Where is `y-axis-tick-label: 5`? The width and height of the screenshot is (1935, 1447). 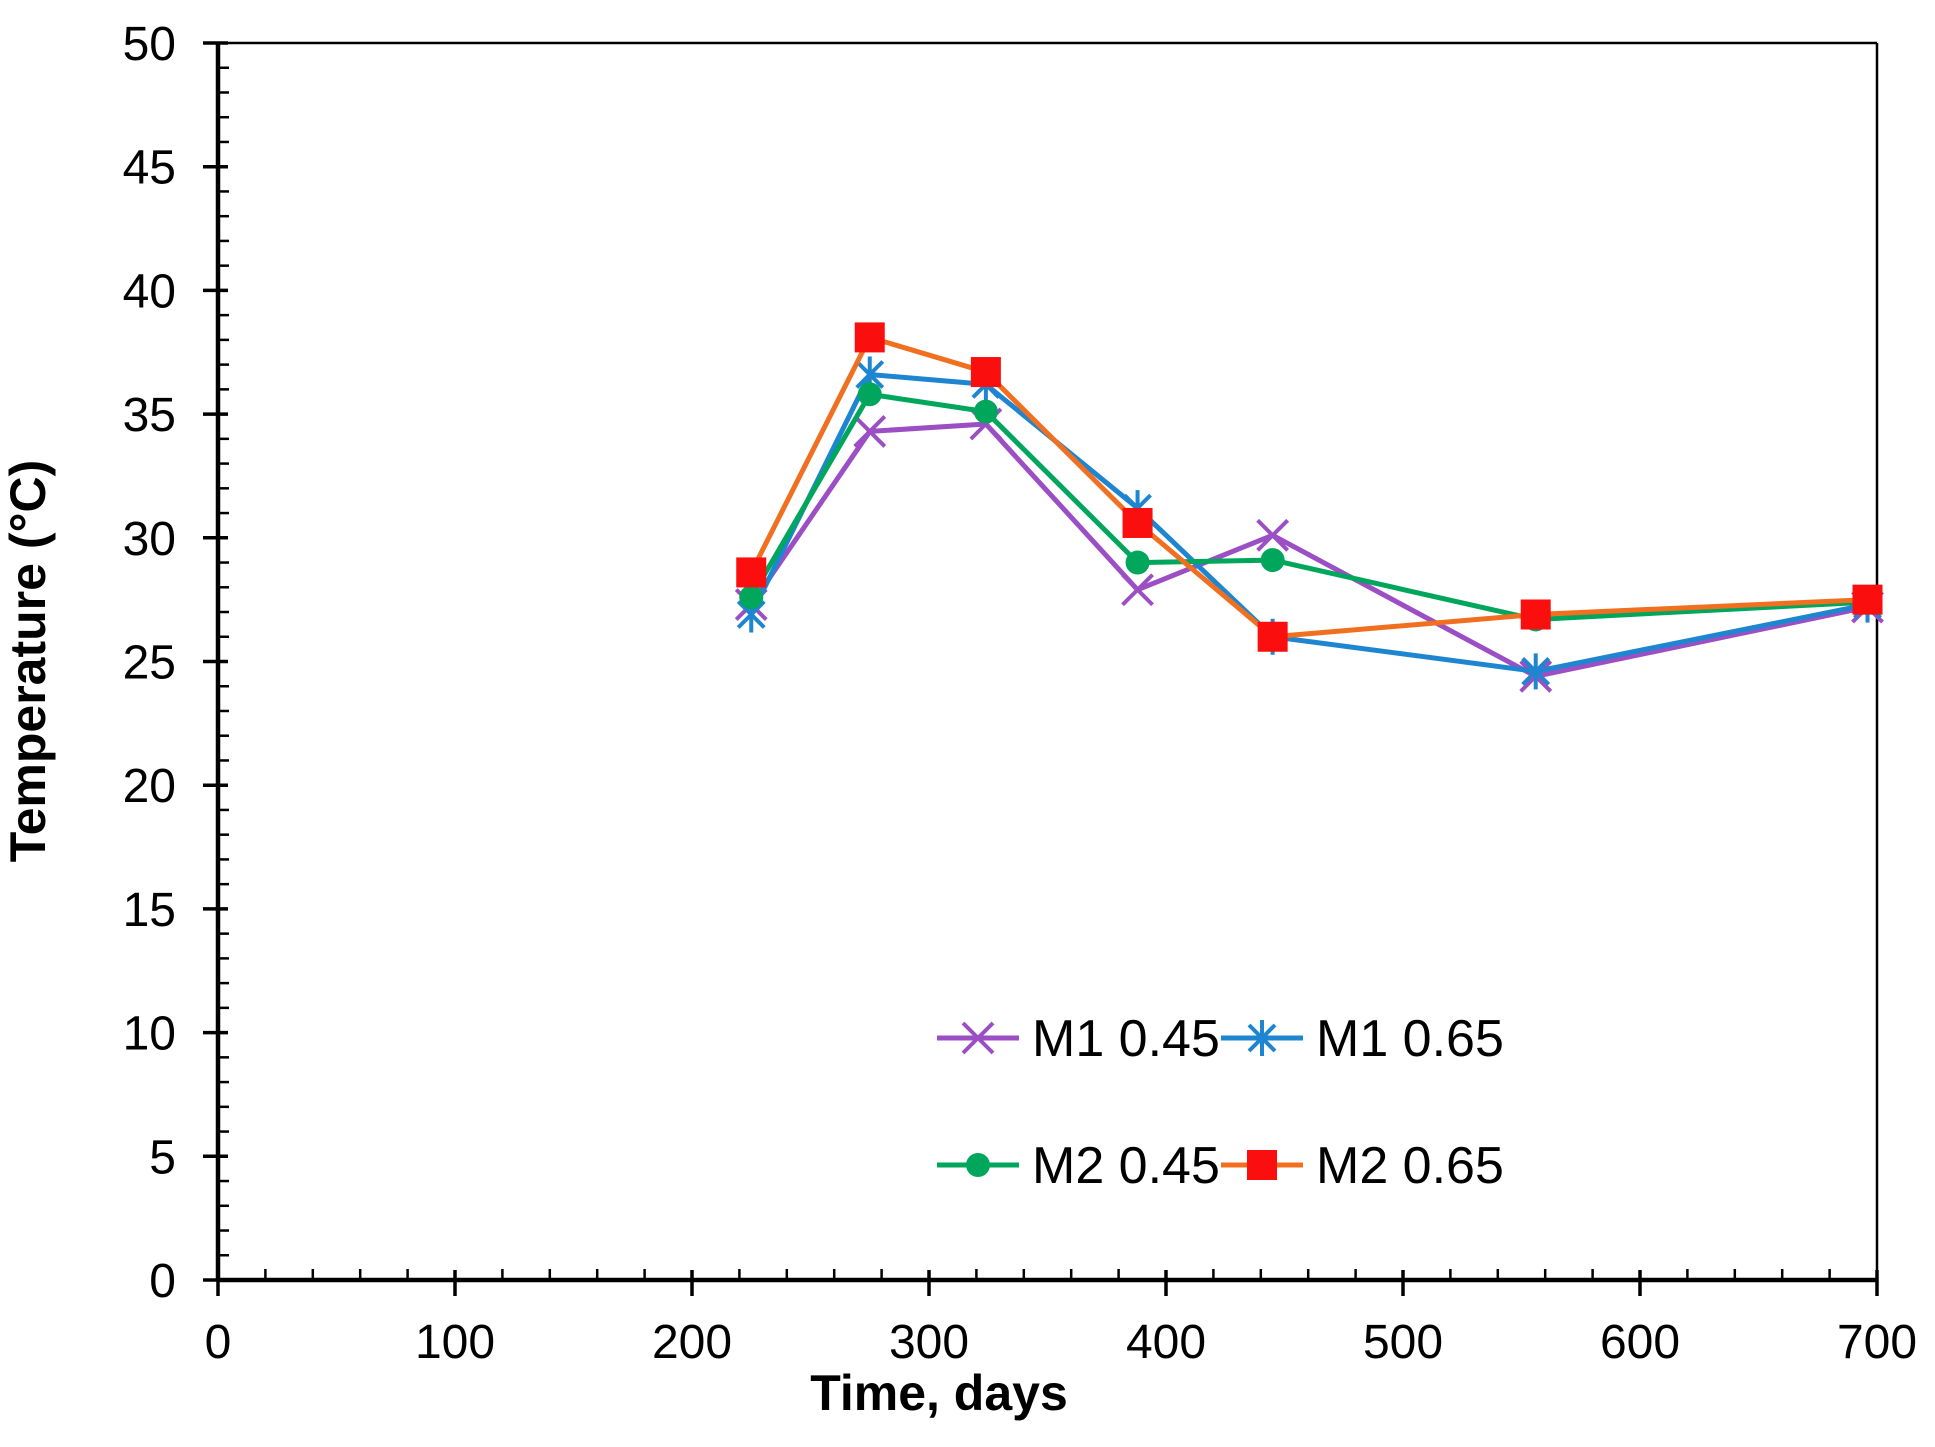 y-axis-tick-label: 5 is located at coordinates (162, 1157).